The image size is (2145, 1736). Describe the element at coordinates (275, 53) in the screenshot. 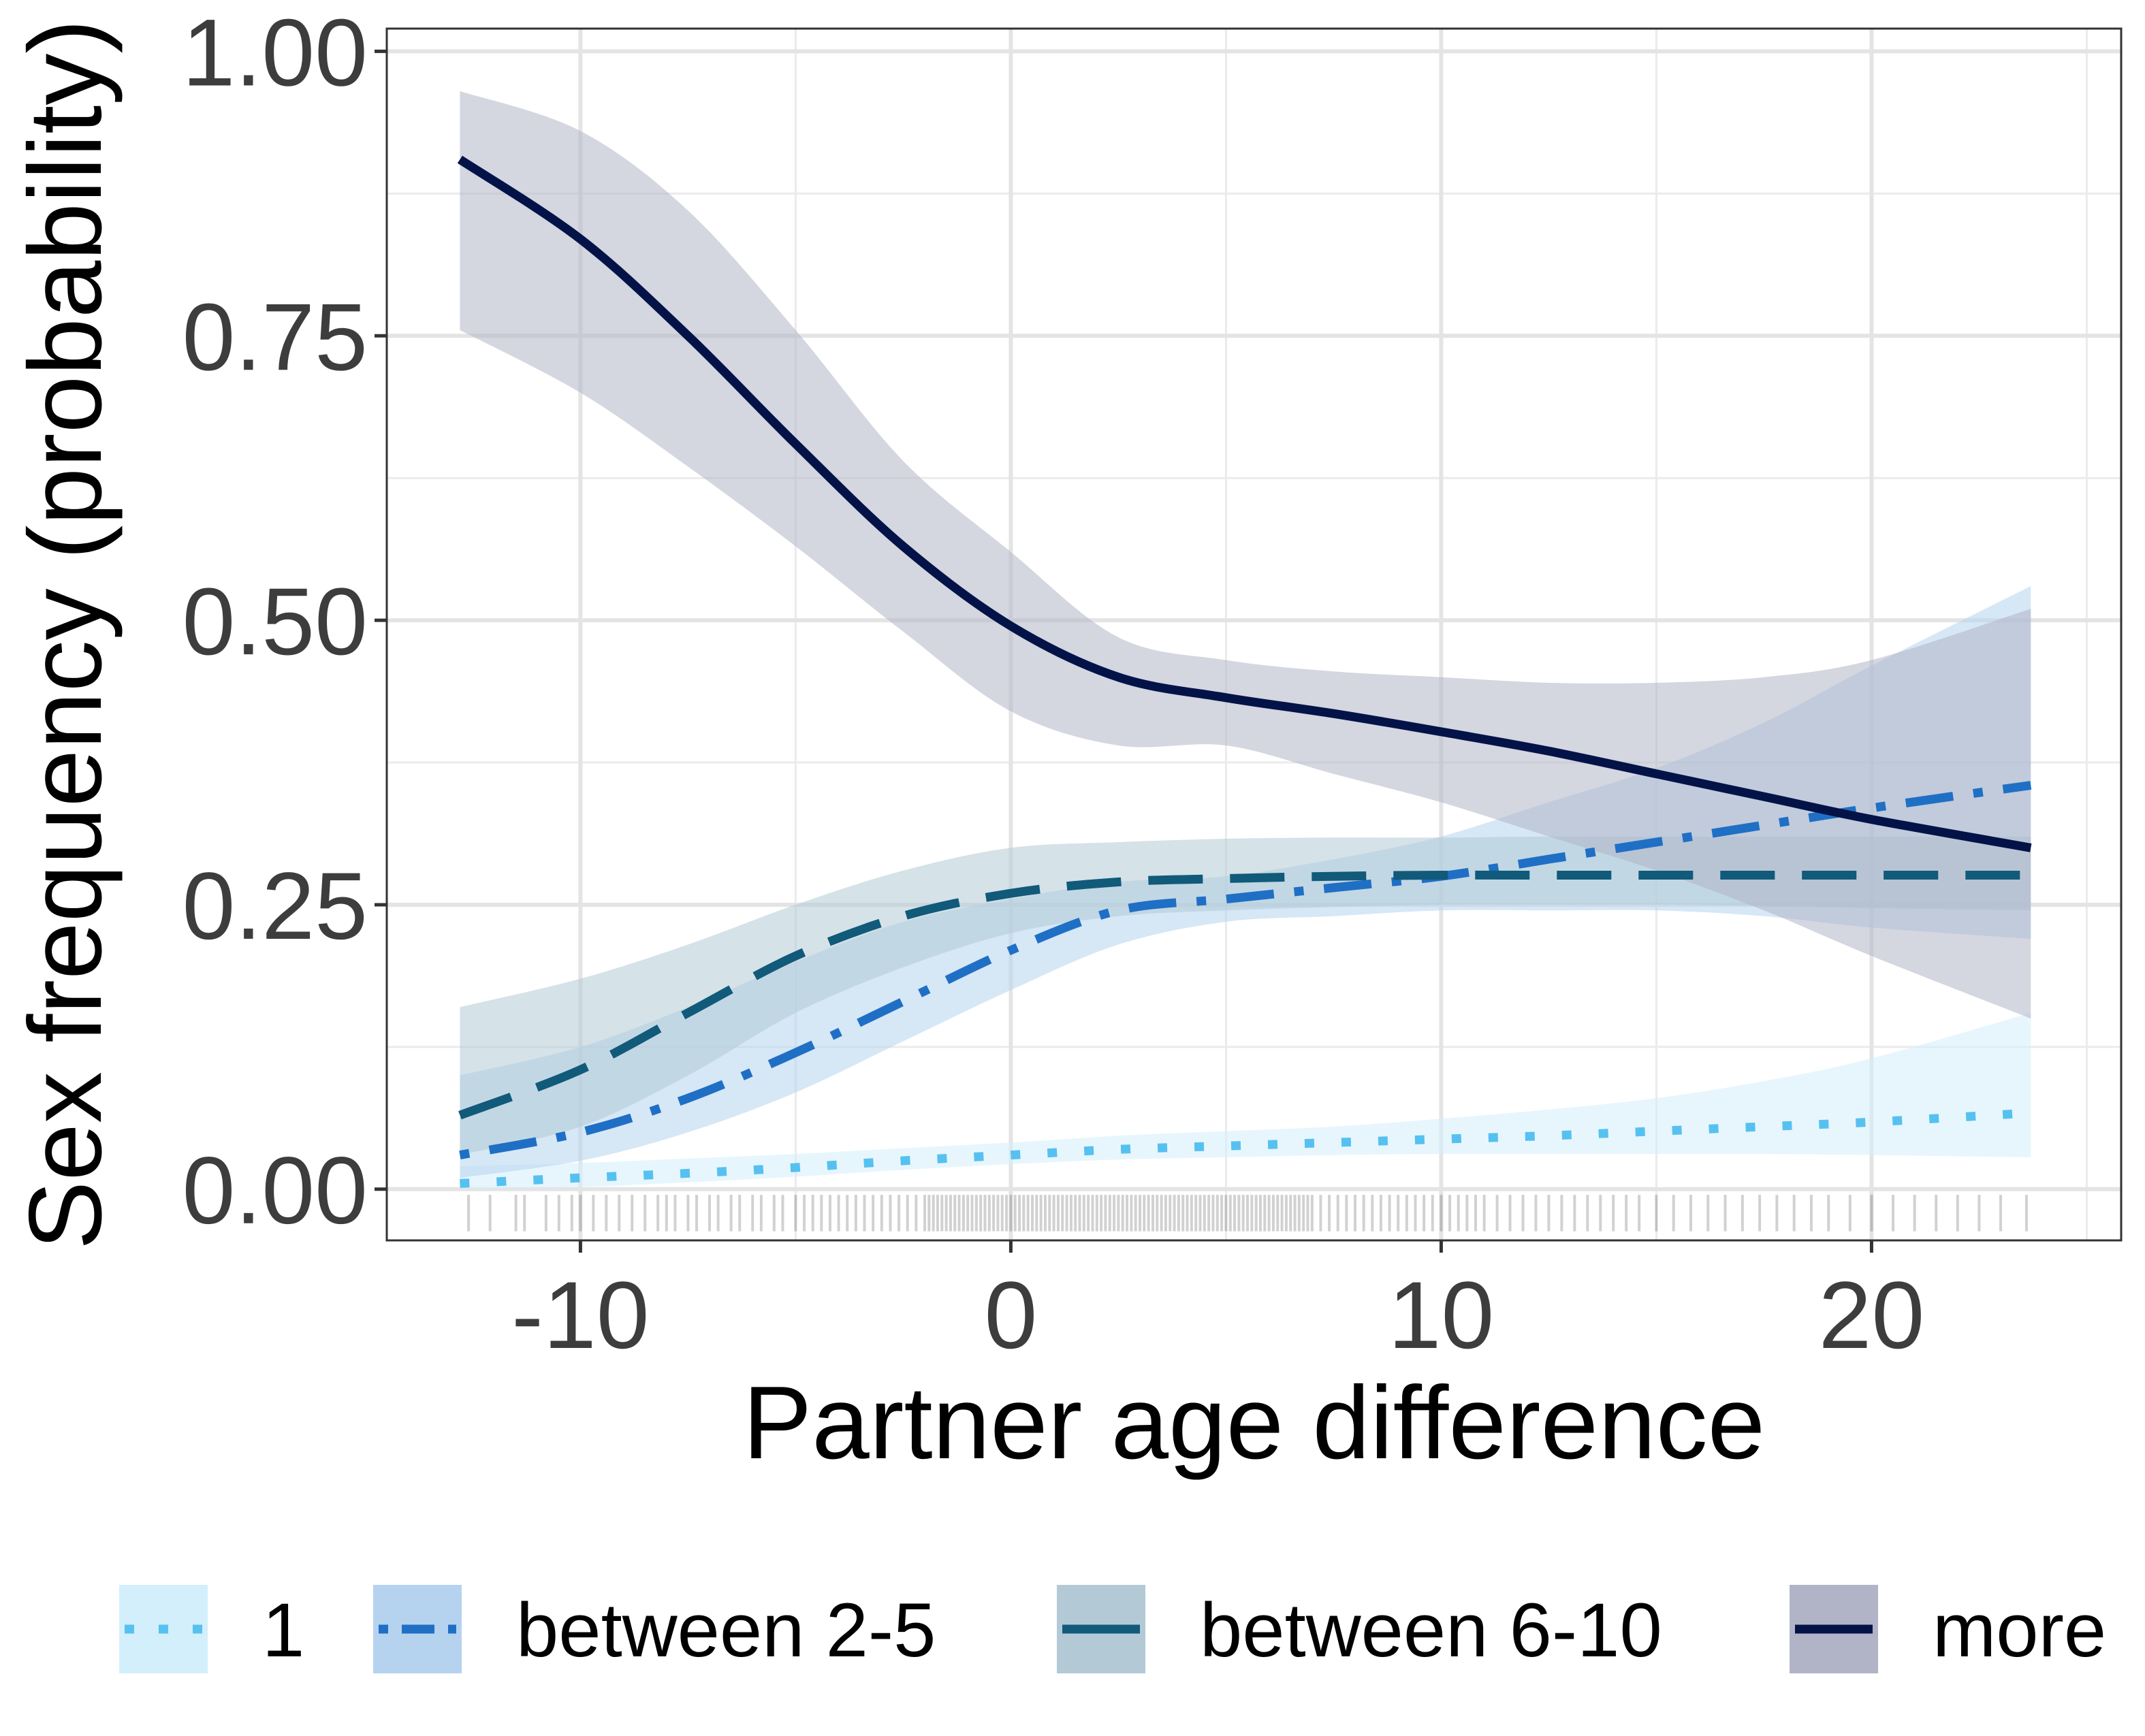

I see `y-tick-label: 1.00` at that location.